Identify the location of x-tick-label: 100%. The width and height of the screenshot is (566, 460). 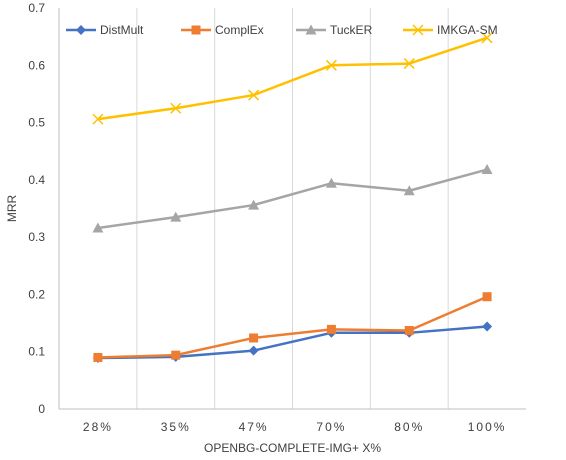
(487, 427).